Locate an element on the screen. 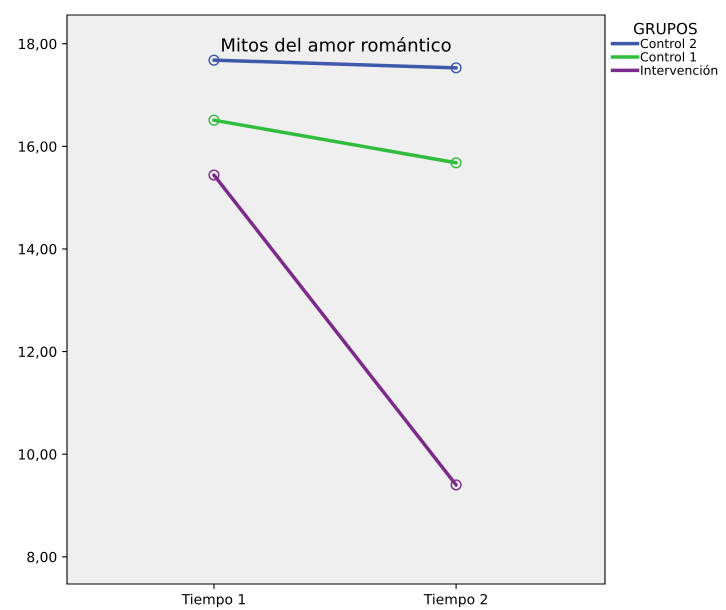  legend-label: Control 1 is located at coordinates (668, 57).